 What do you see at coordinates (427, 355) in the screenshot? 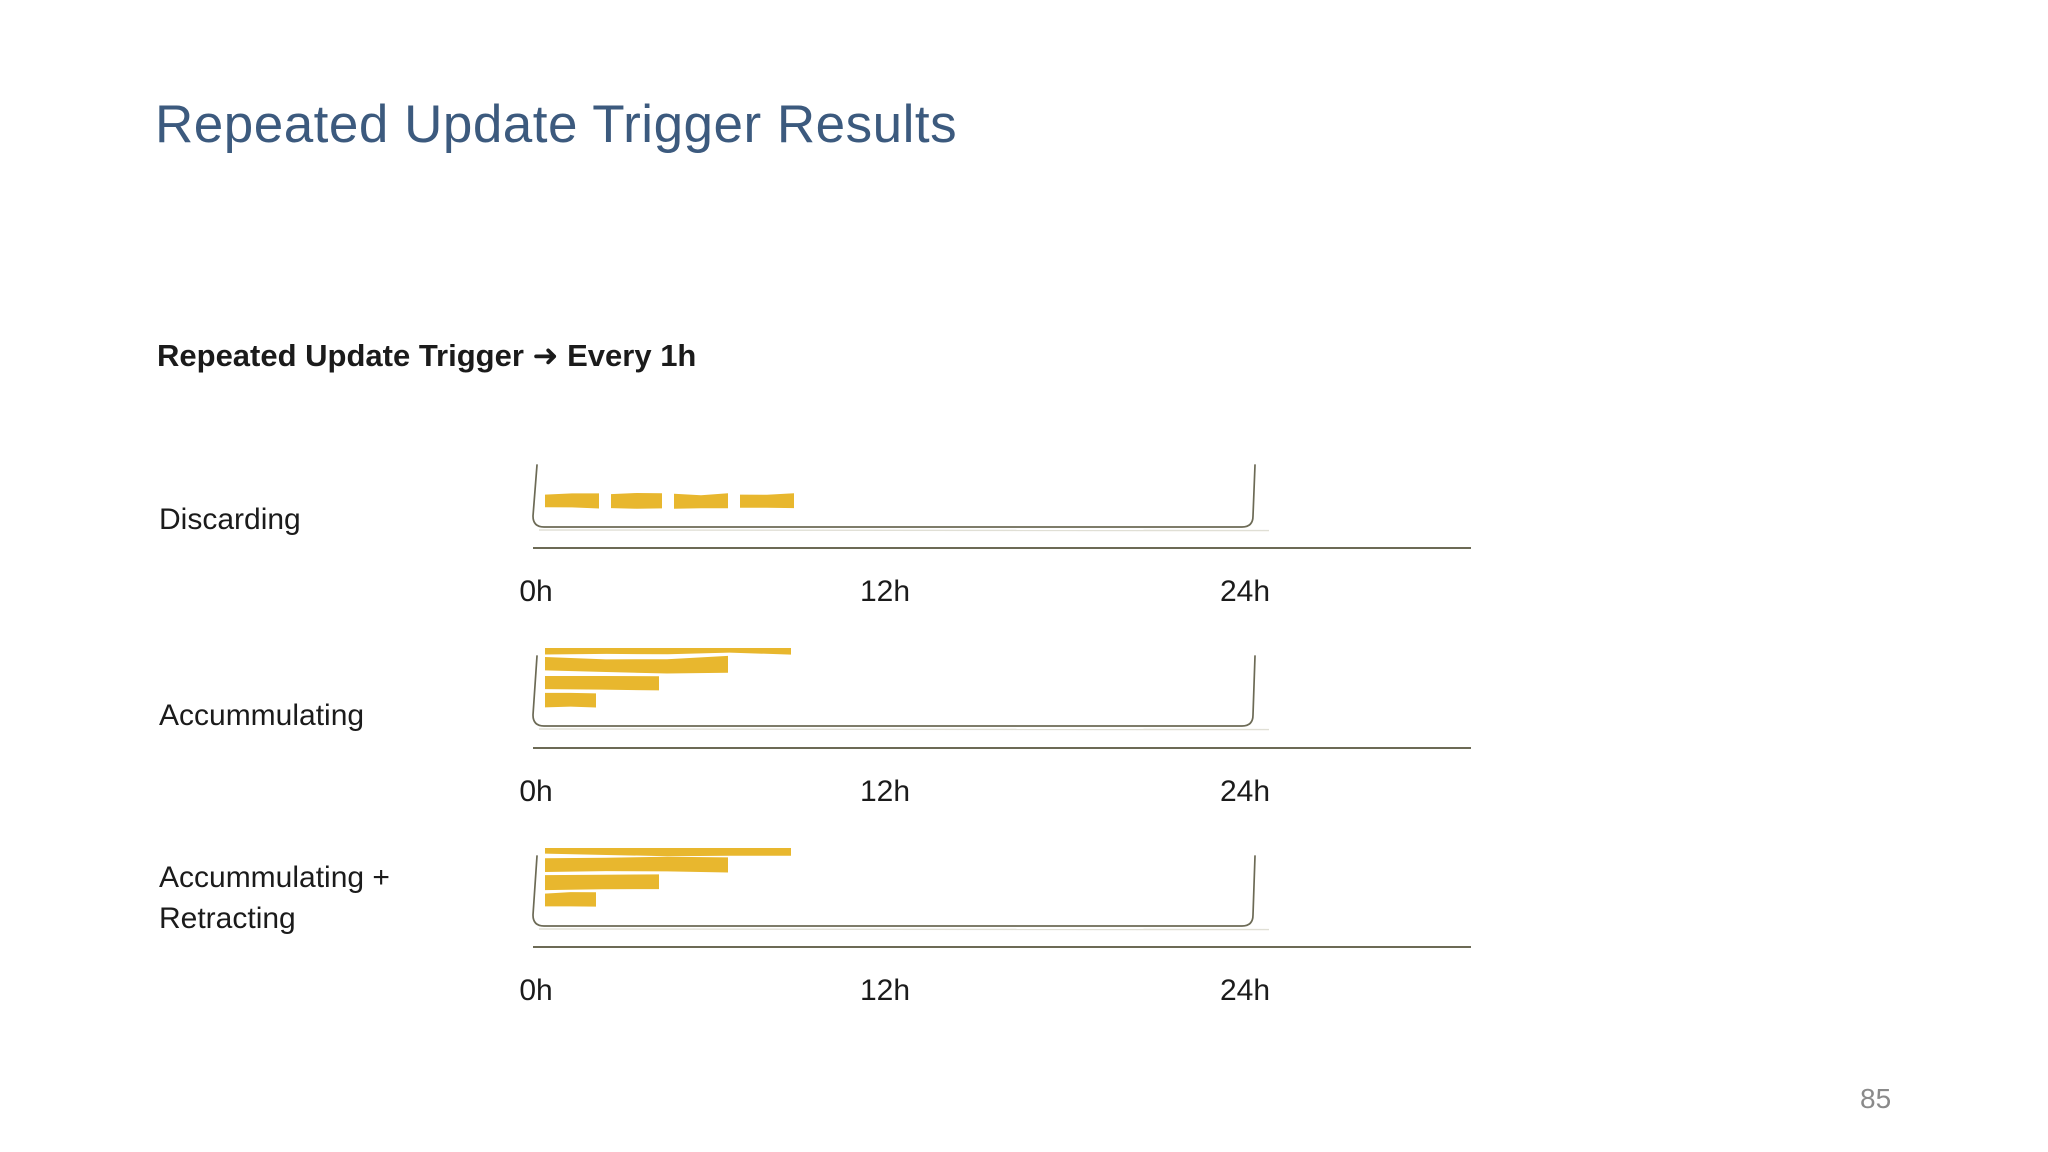
I see `slide-subtitle: Repeated Update Trigger ➜ Every 1h` at bounding box center [427, 355].